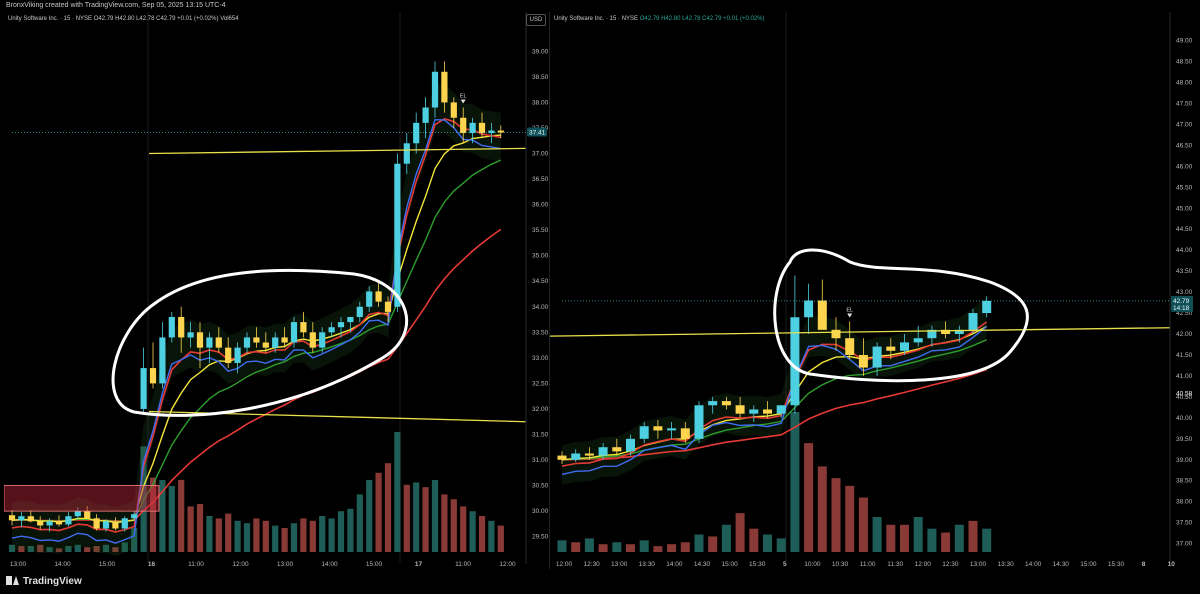  I want to click on currency-button: USD, so click(536, 20).